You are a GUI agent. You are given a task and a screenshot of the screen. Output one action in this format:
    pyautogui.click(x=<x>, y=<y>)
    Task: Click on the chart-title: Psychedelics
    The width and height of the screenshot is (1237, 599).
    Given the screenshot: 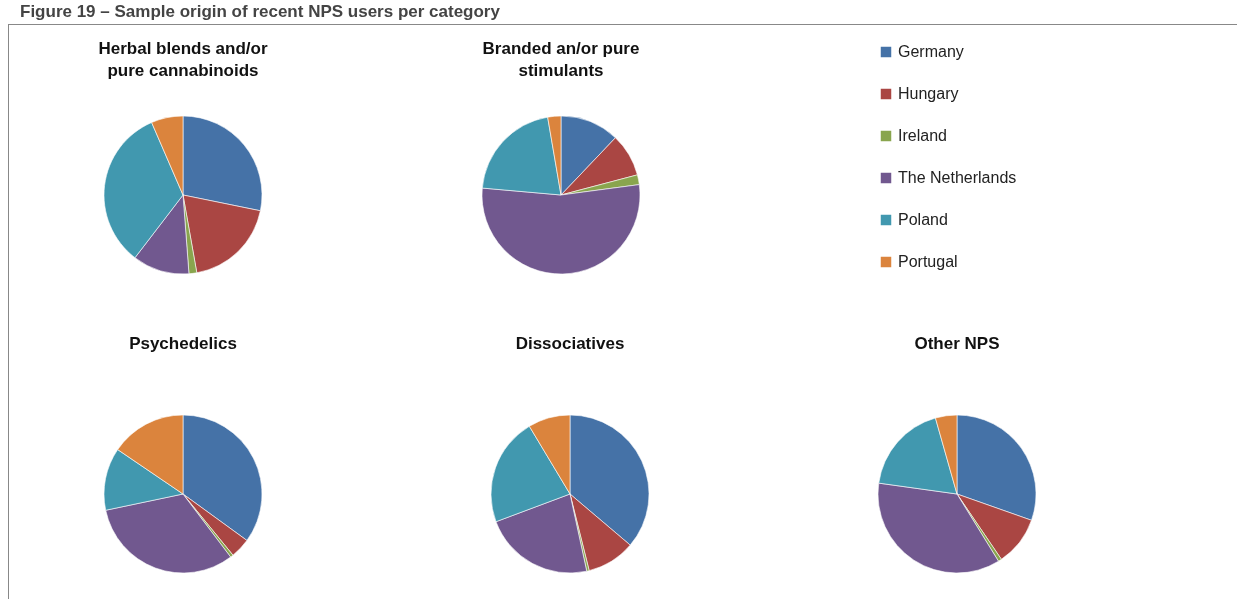 What is the action you would take?
    pyautogui.click(x=183, y=343)
    